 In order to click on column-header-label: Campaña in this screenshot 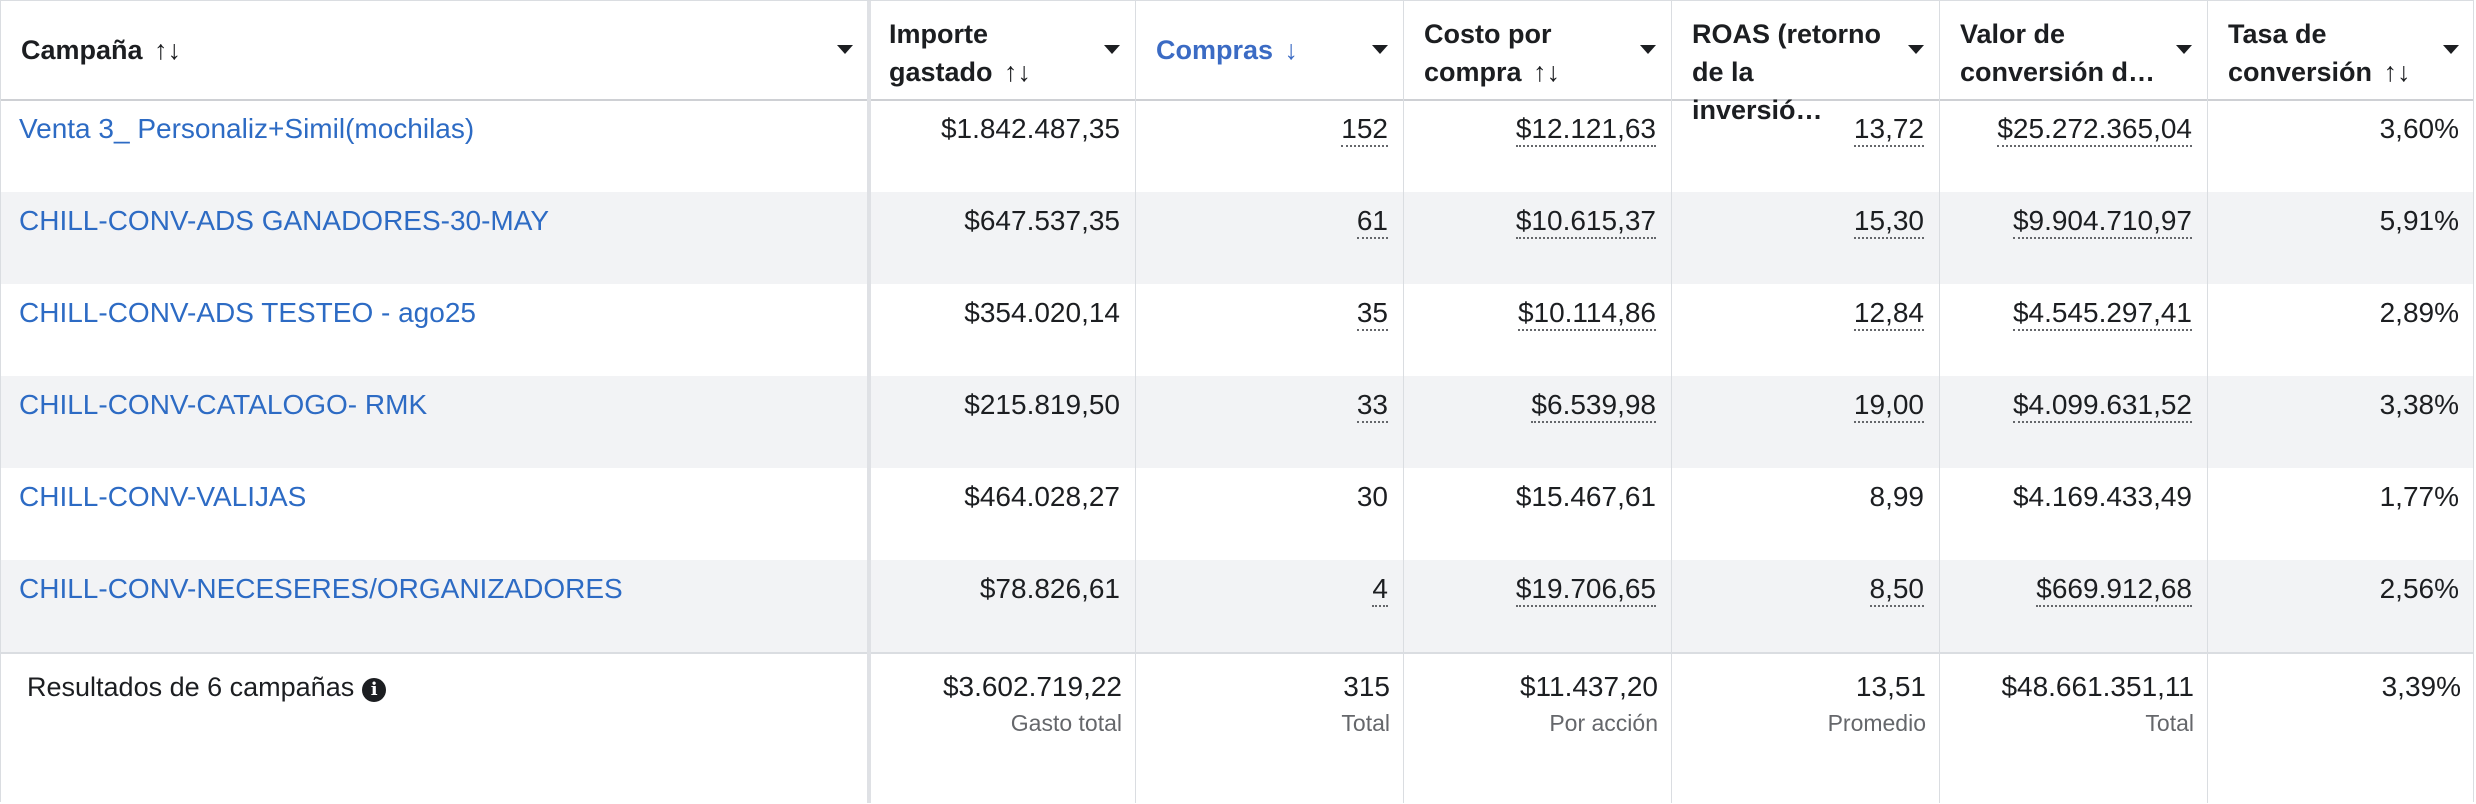, I will do `click(82, 50)`.